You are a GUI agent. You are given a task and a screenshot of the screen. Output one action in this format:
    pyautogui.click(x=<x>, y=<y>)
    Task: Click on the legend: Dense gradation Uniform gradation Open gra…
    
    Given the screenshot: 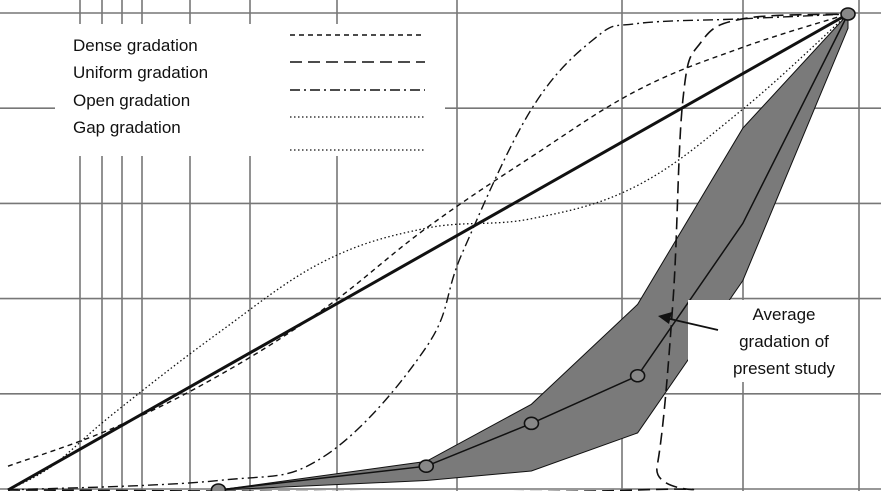 What is the action you would take?
    pyautogui.click(x=249, y=92)
    